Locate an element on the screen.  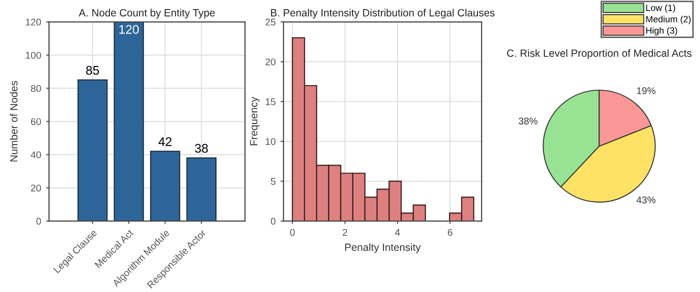
y-tick-label: 10 is located at coordinates (271, 142).